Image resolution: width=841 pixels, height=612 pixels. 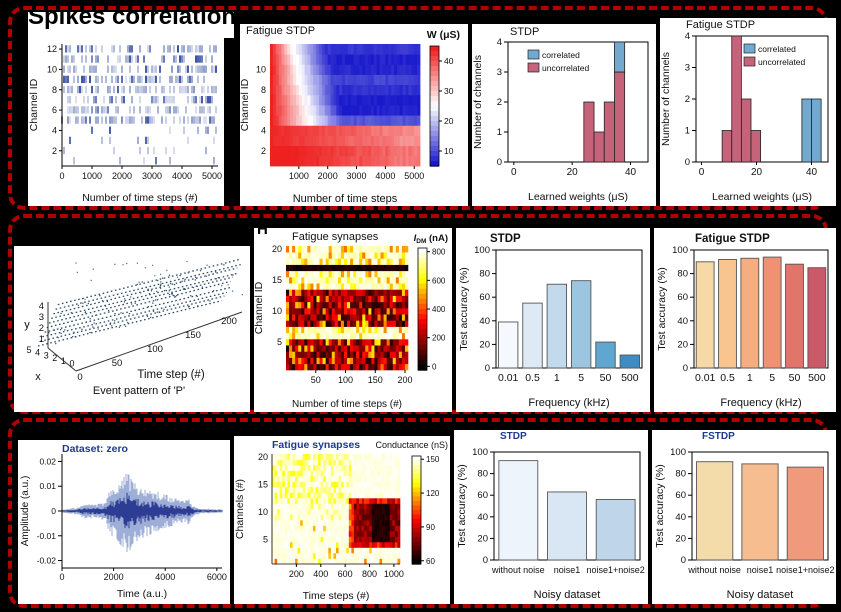 What do you see at coordinates (54, 110) in the screenshot?
I see `svg-text: 6` at bounding box center [54, 110].